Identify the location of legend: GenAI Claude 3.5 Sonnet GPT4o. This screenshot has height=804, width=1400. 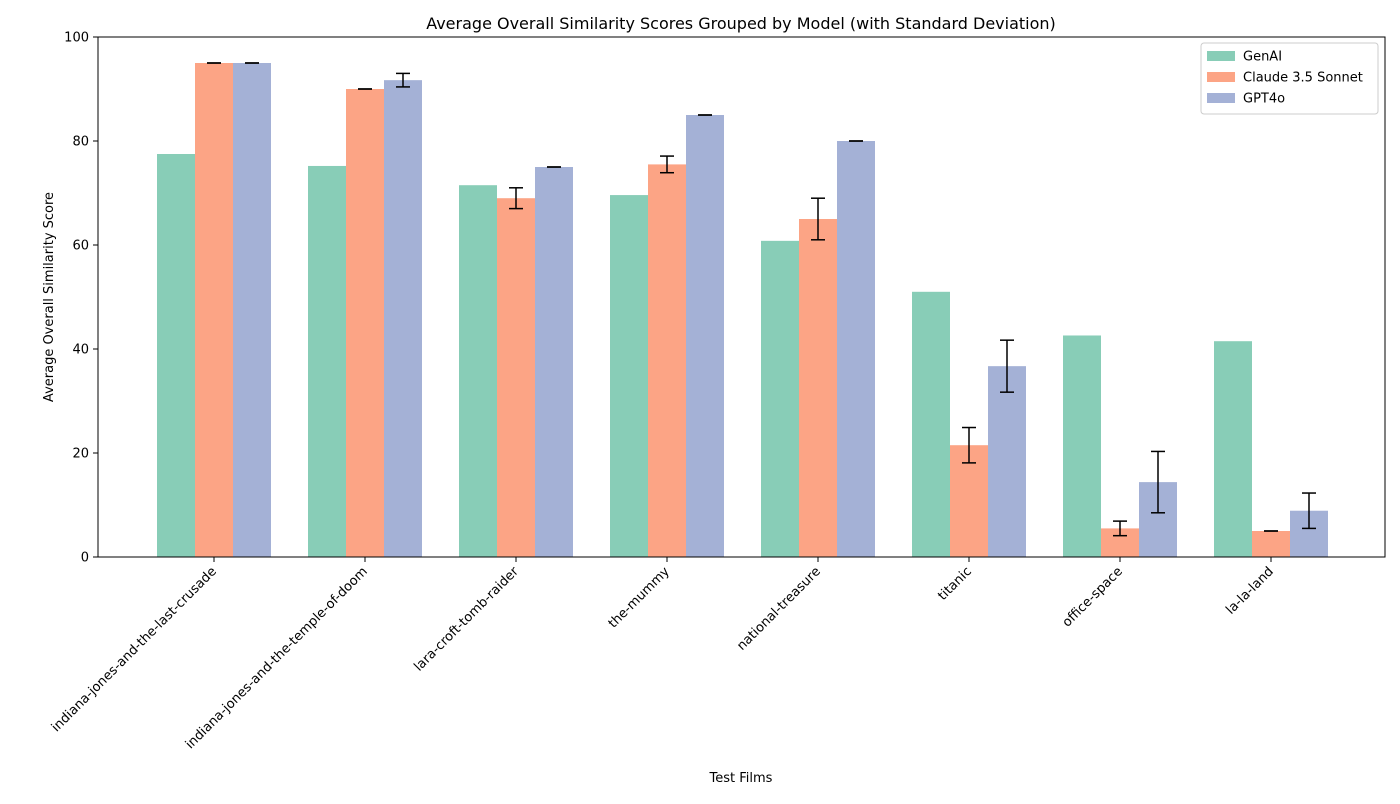
(1289, 78).